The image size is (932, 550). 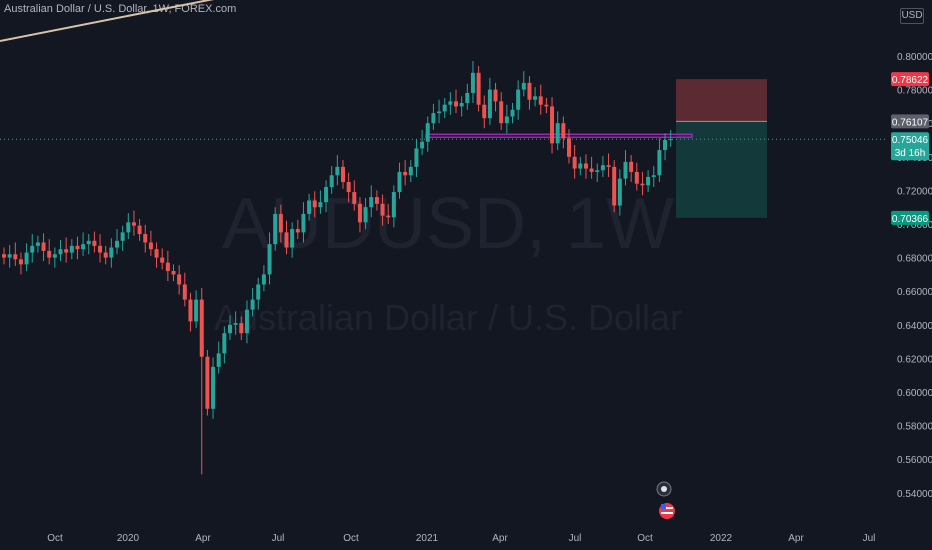 I want to click on svg-text: 0.75046, so click(x=910, y=140).